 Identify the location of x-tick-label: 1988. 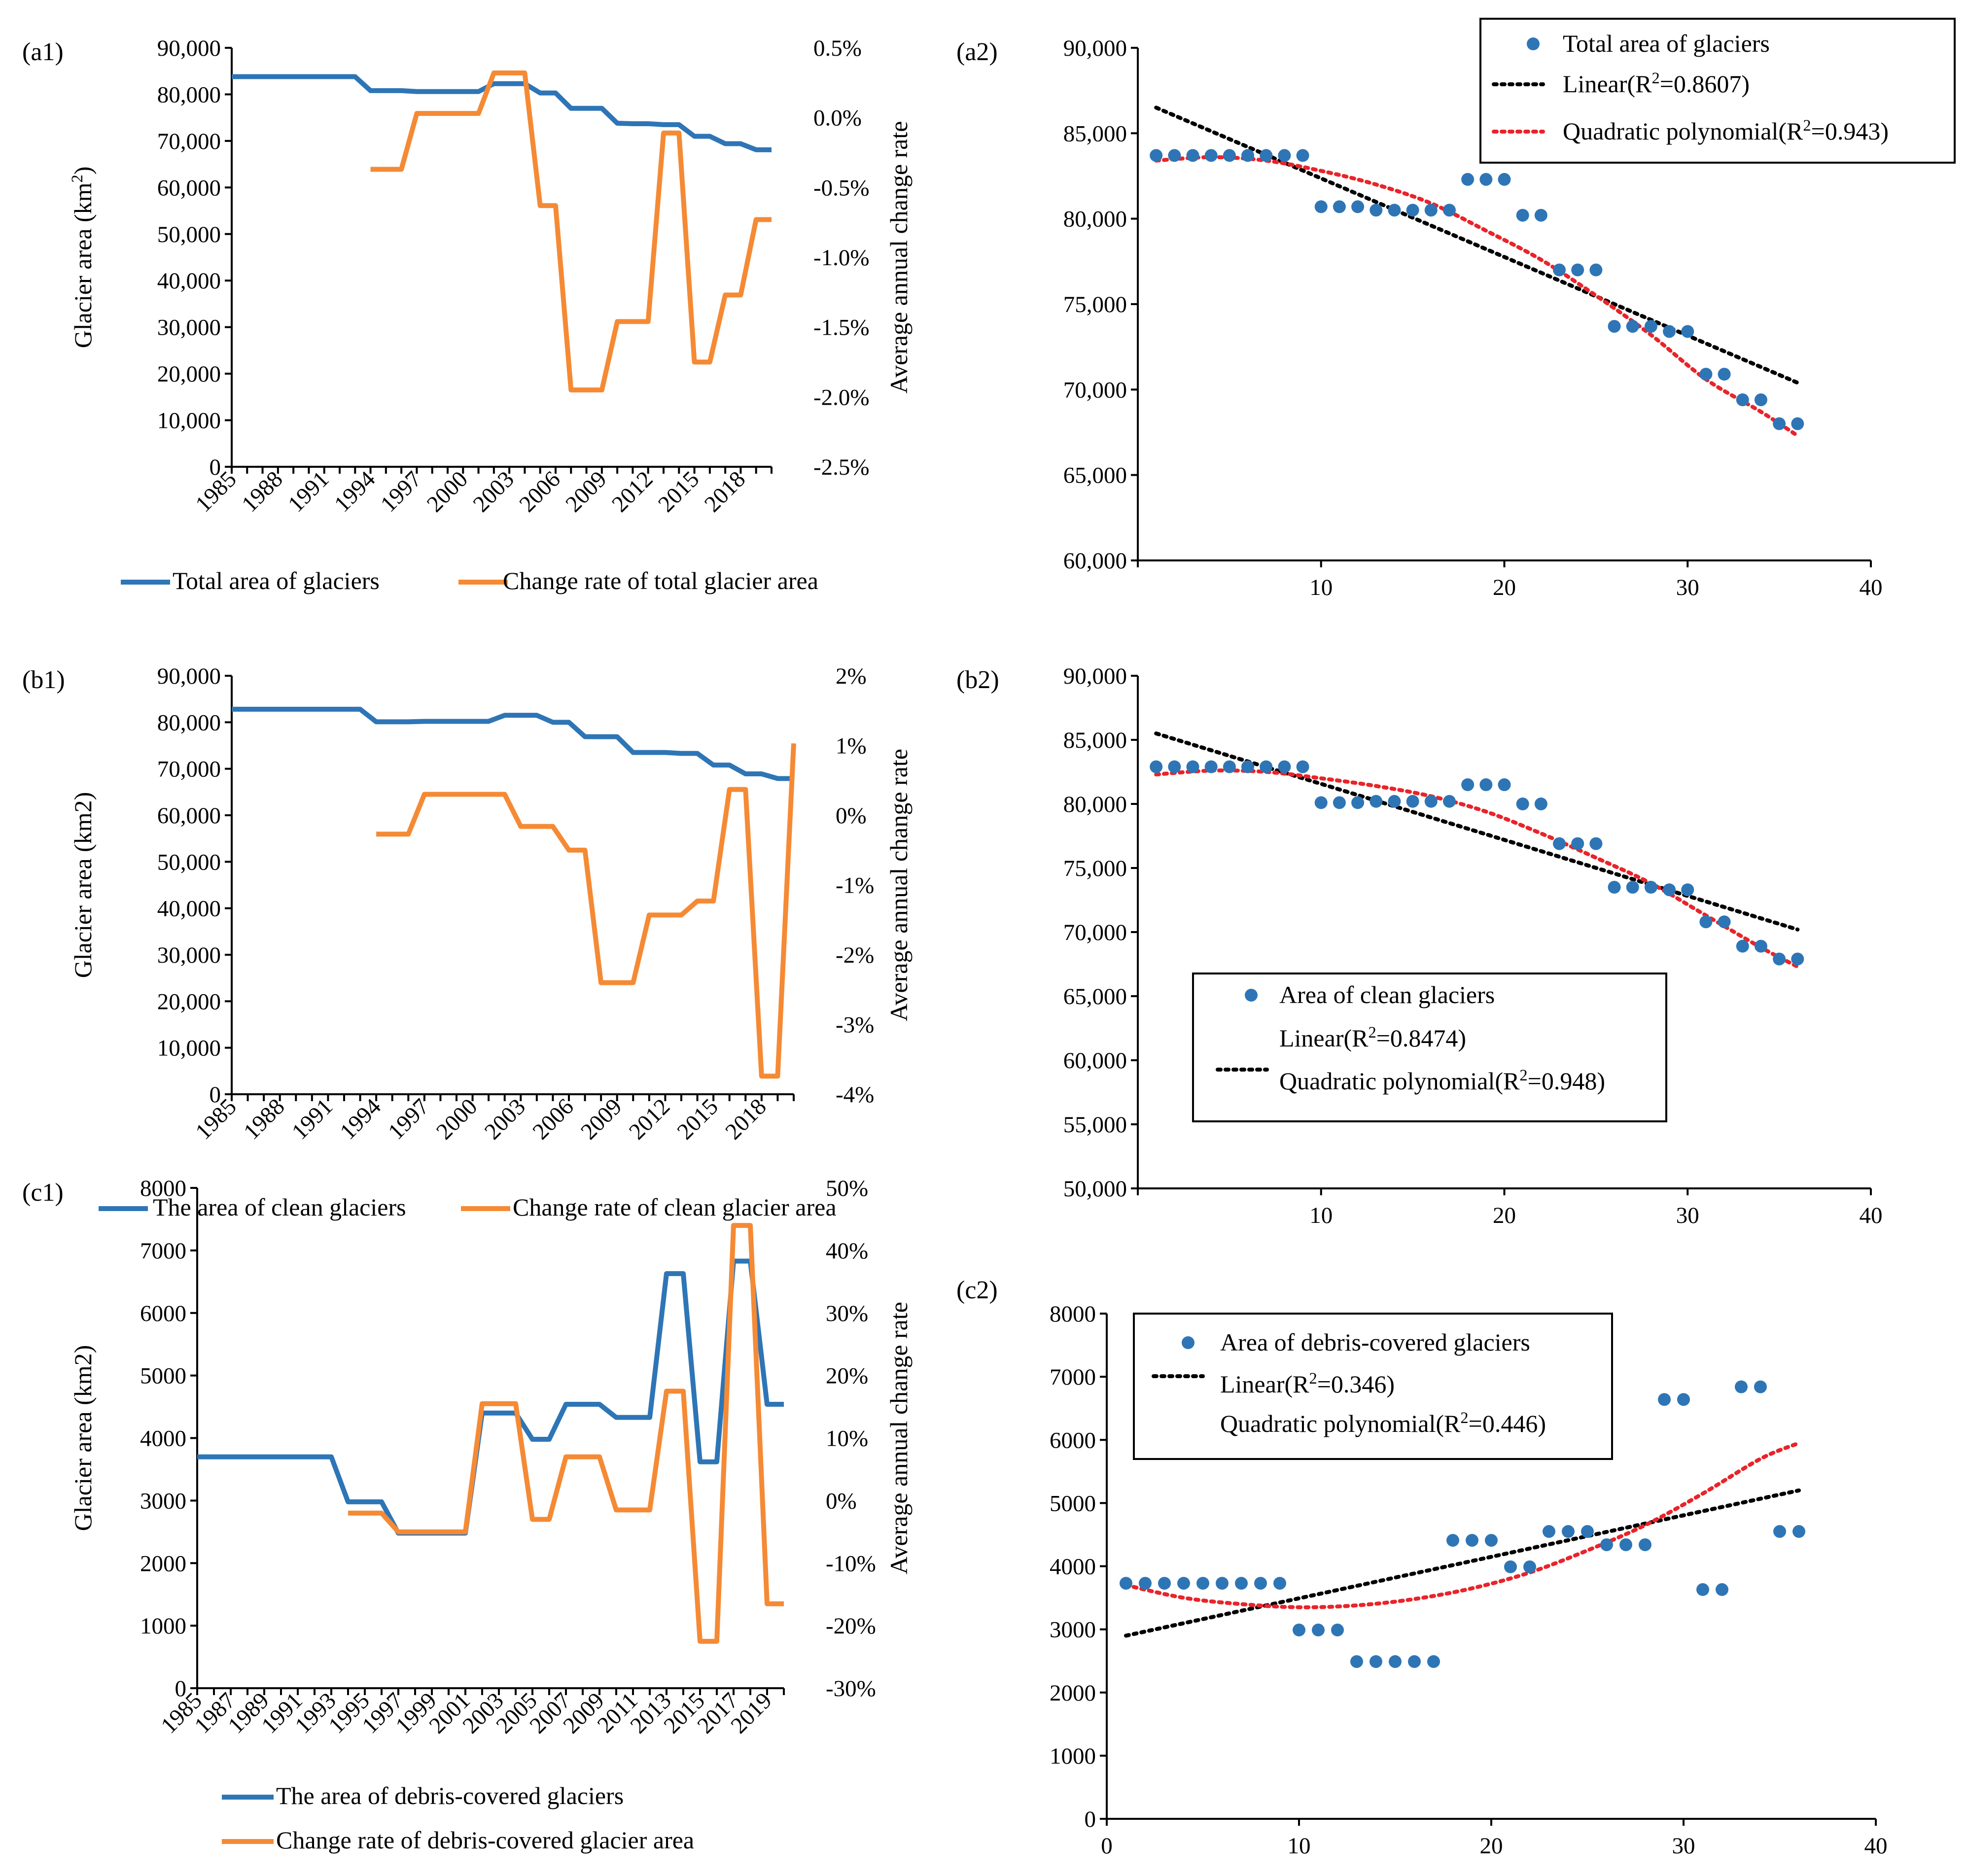
(264, 1119).